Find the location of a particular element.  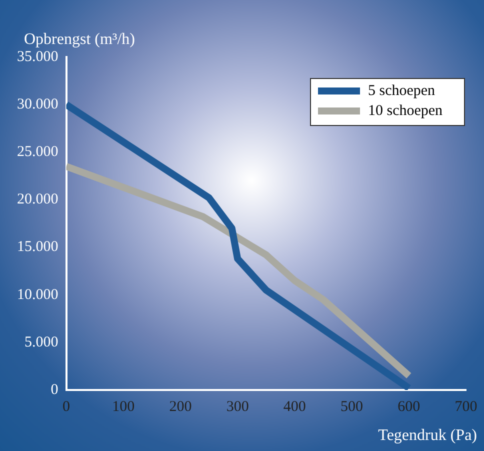

y-tick-label: 20.000 is located at coordinates (37, 200).